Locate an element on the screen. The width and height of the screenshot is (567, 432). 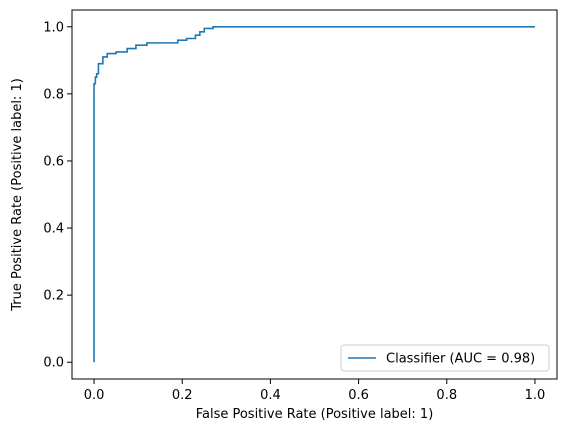
x-tick-label: 0.6 is located at coordinates (358, 395).